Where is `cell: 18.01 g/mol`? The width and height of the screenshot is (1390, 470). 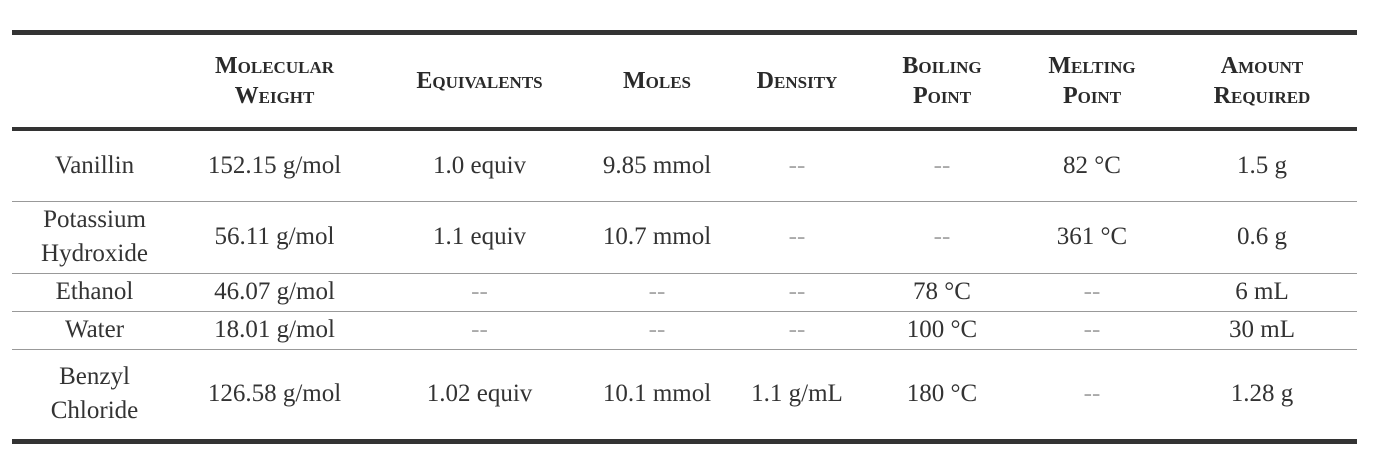
cell: 18.01 g/mol is located at coordinates (274, 330).